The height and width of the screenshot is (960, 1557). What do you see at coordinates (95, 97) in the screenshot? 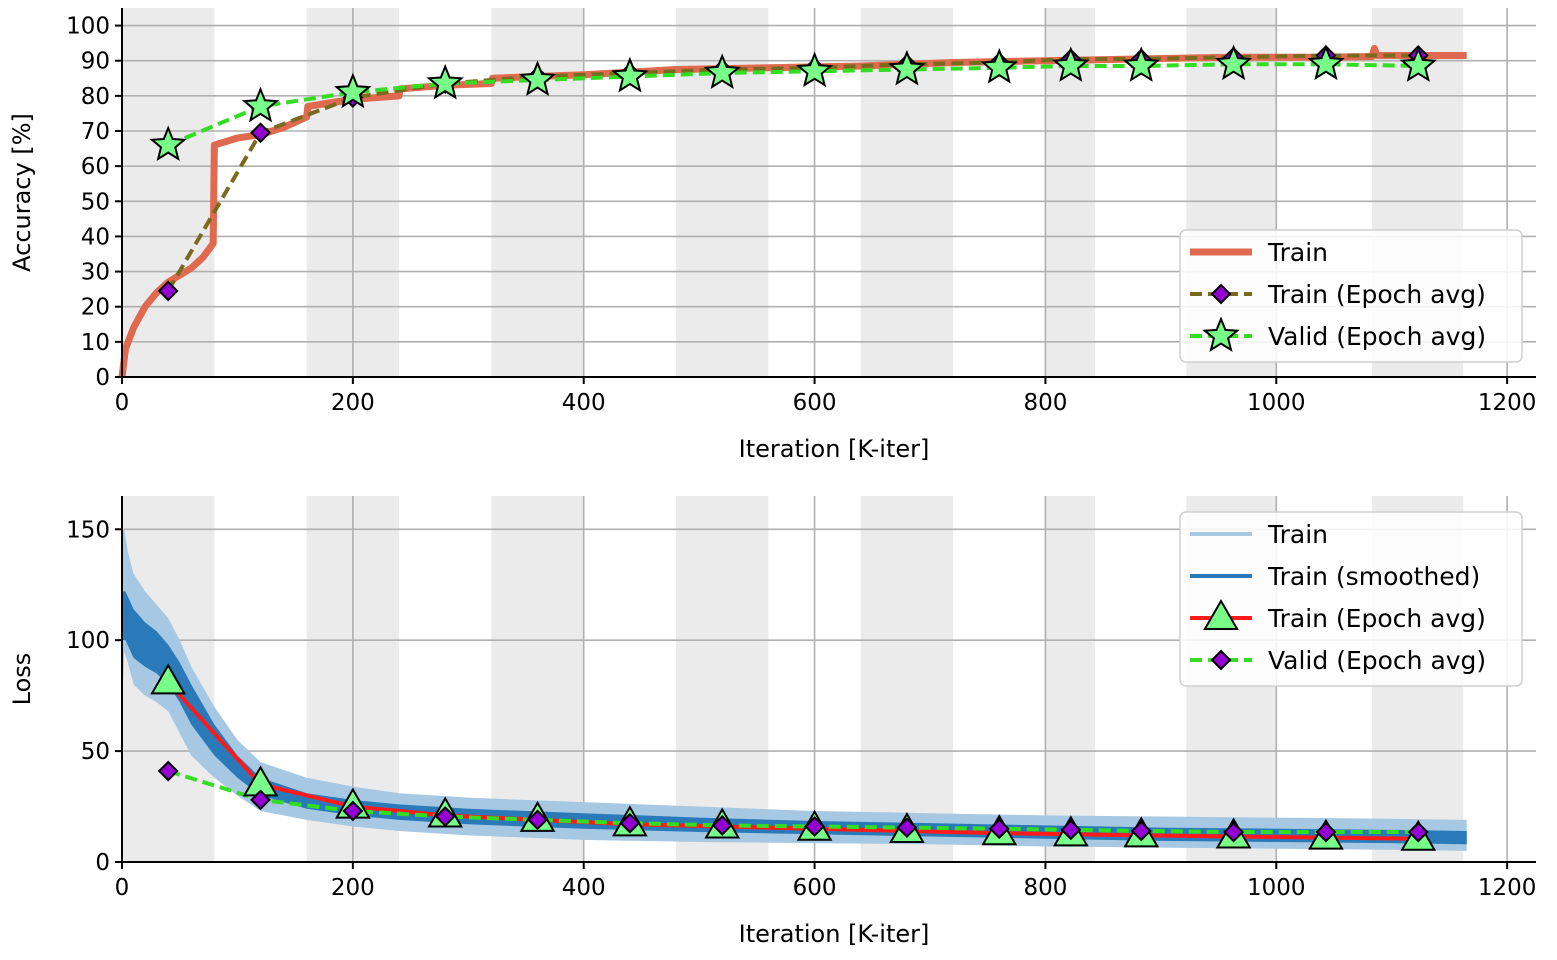
I see `y-tick-label: 80` at bounding box center [95, 97].